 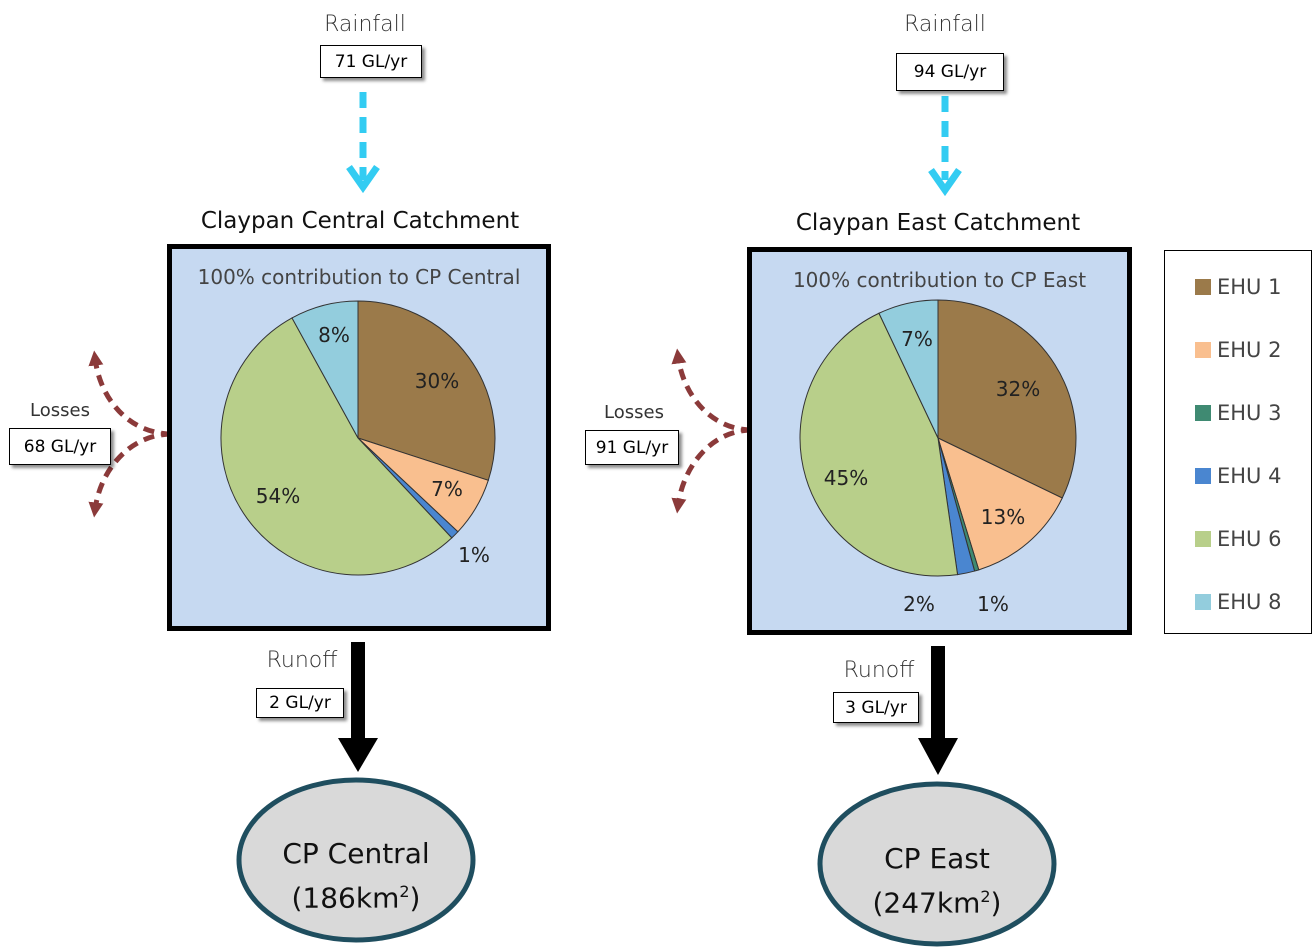 I want to click on pie-east-slice-ehu8, so click(x=908, y=369).